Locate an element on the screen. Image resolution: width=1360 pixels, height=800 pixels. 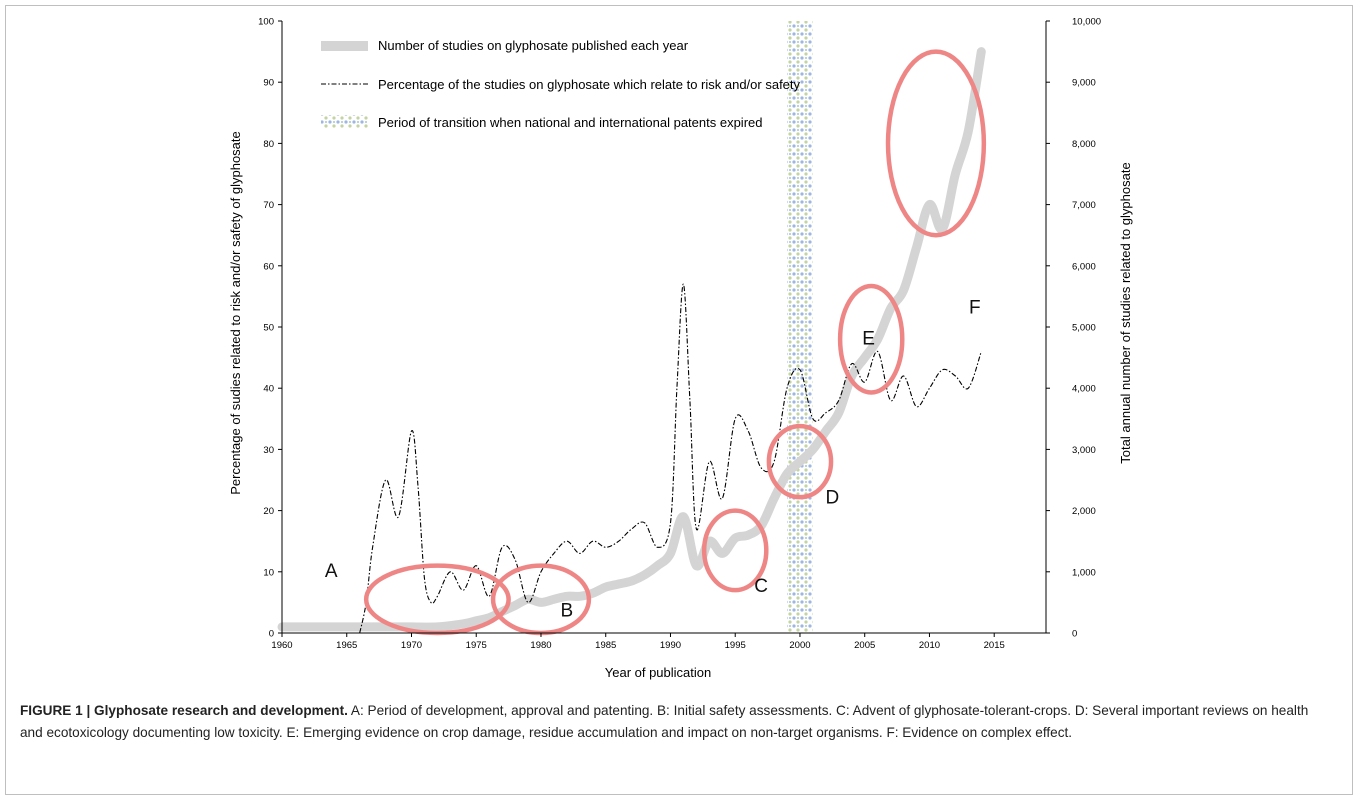
y-right-tick-label: 4,000 is located at coordinates (1084, 389).